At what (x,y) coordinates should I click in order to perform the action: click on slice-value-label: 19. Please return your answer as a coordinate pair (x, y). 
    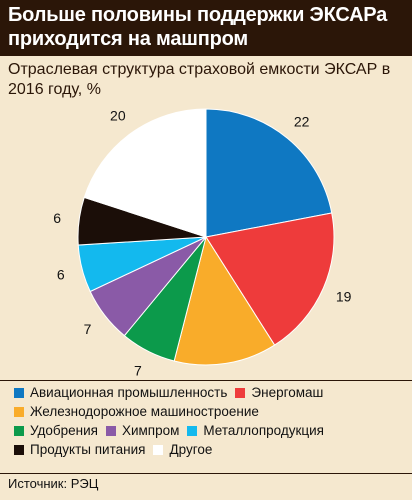
    Looking at the image, I should click on (344, 297).